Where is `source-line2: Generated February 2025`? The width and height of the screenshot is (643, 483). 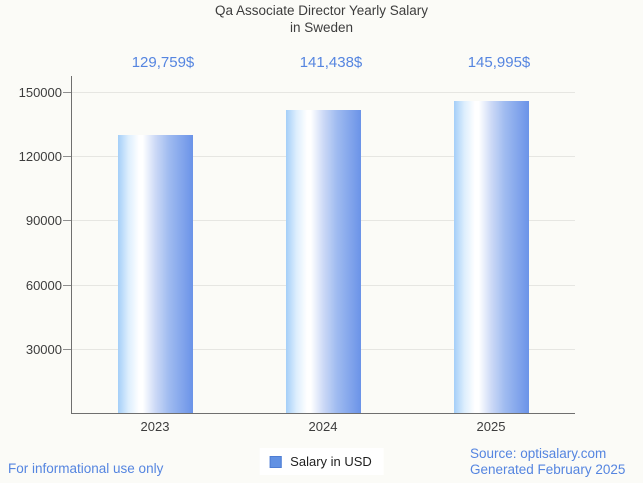
source-line2: Generated February 2025 is located at coordinates (548, 469).